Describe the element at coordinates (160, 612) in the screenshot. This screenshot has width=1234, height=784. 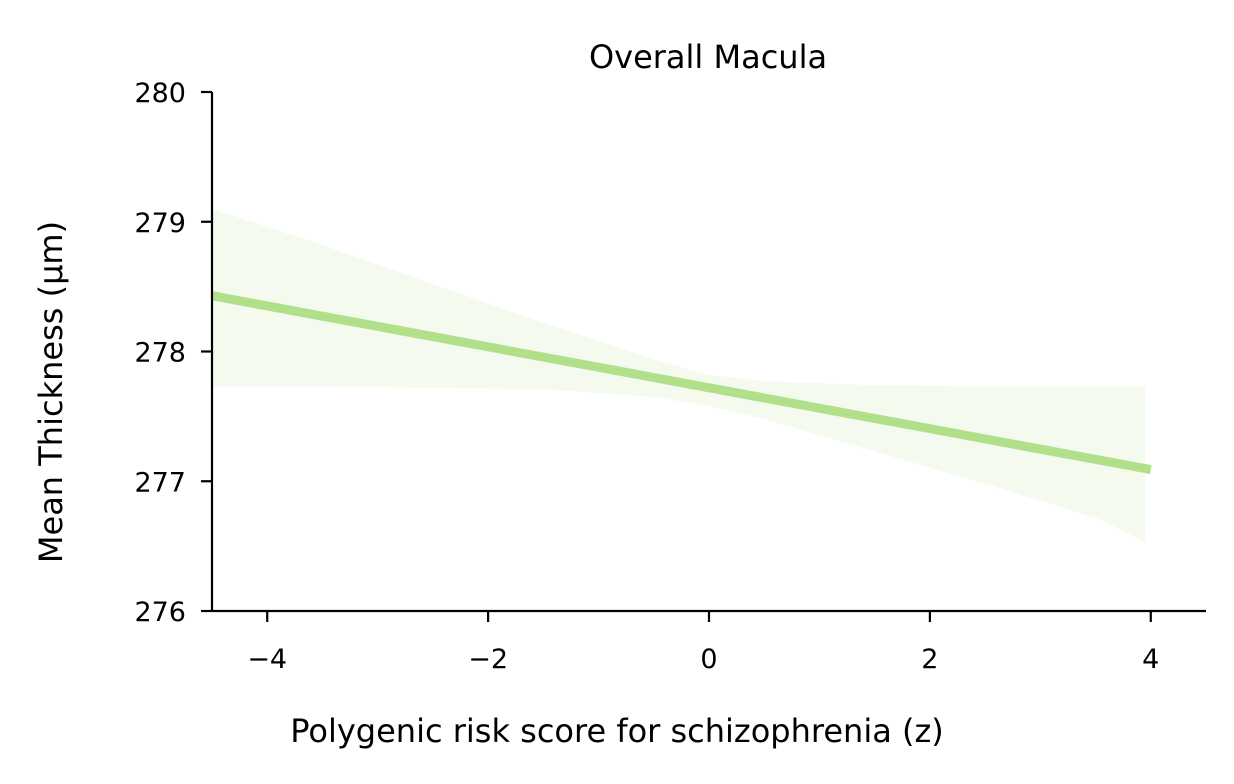
I see `y-tick-label: 276` at that location.